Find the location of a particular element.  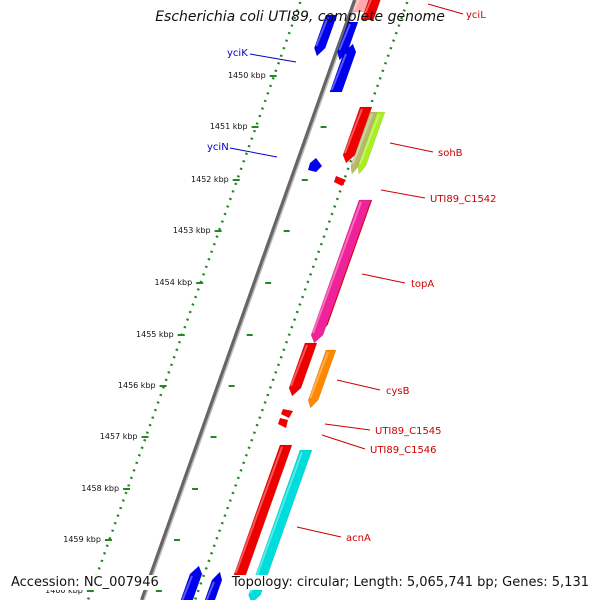

gene-label-topA: topA is located at coordinates (422, 284).